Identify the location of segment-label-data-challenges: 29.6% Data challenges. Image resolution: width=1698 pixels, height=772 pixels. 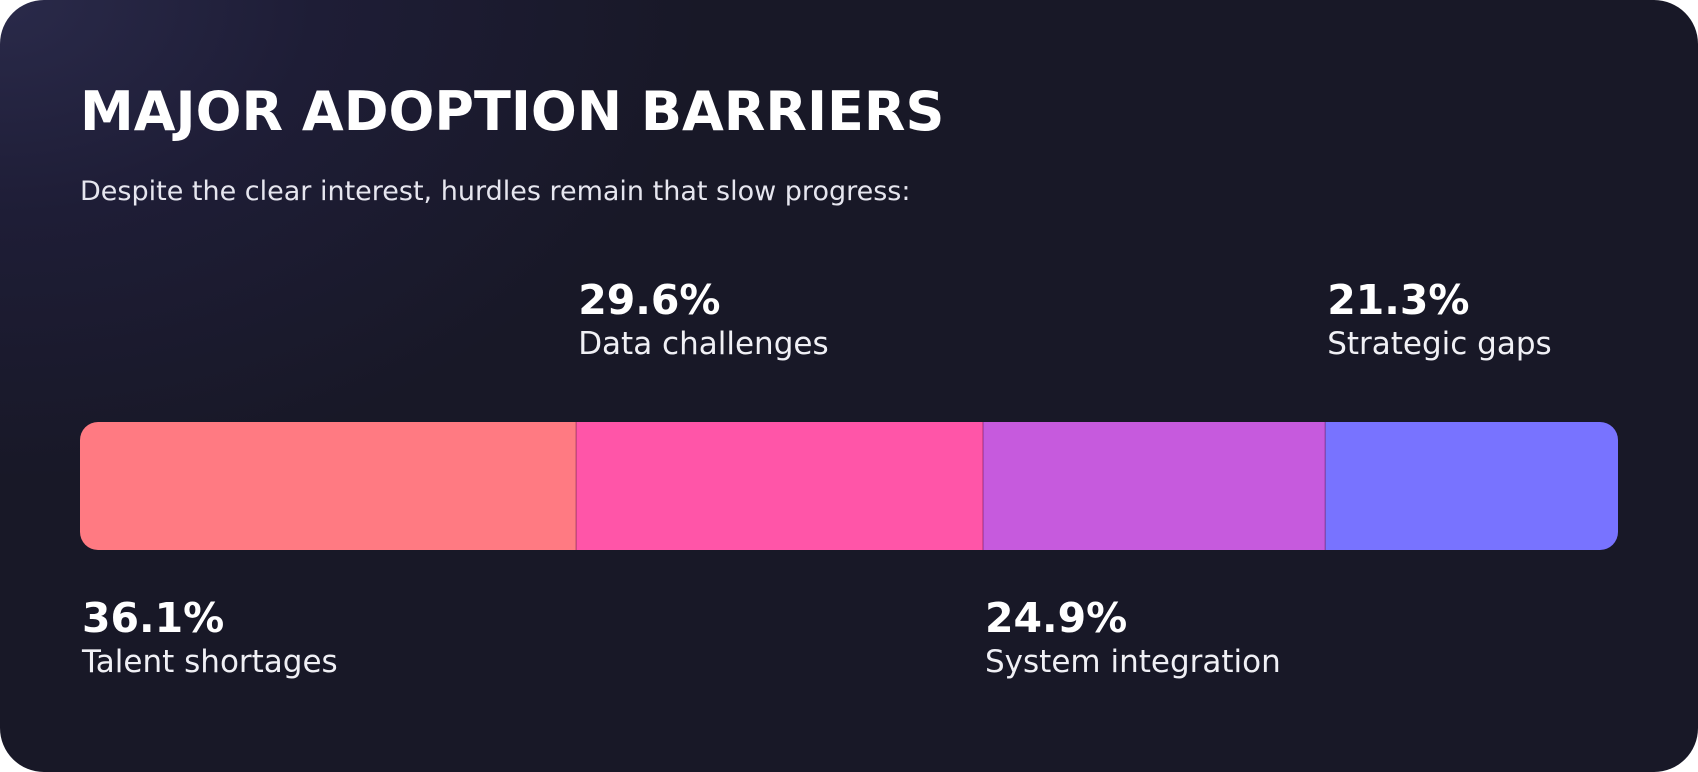
(703, 320).